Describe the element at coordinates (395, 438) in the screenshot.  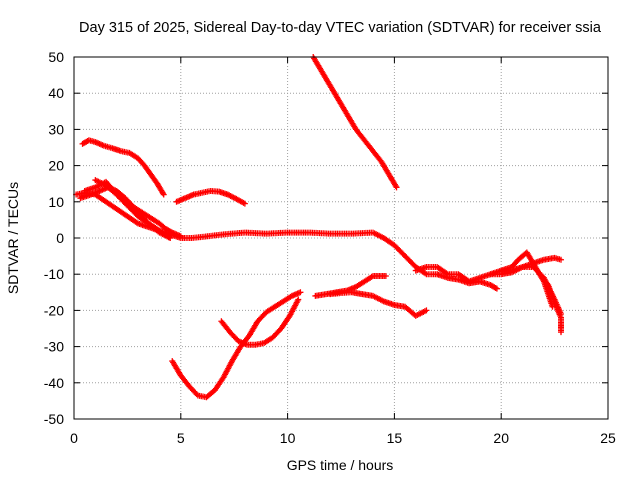
I see `x-tick-label: 15` at that location.